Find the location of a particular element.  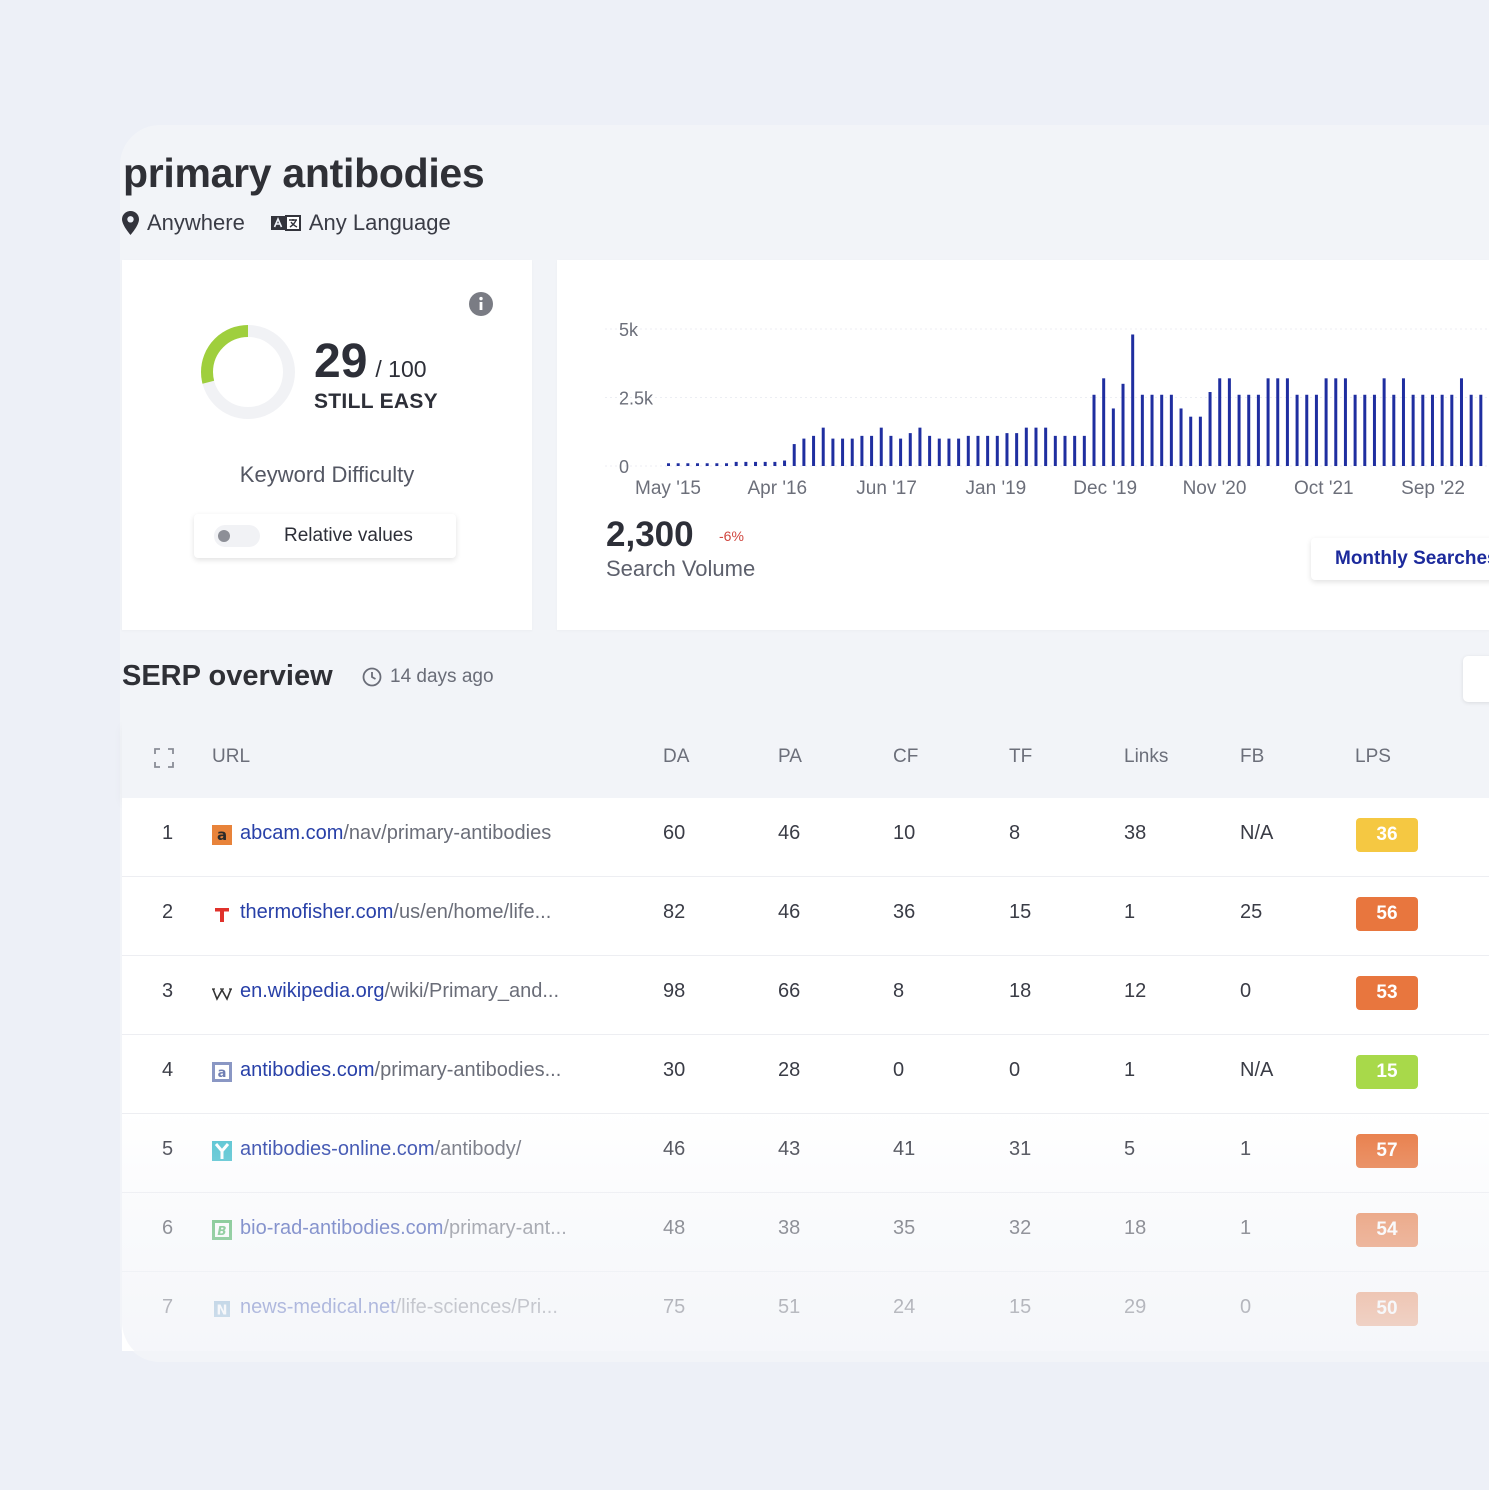

column-header-tf: TF is located at coordinates (1021, 756).